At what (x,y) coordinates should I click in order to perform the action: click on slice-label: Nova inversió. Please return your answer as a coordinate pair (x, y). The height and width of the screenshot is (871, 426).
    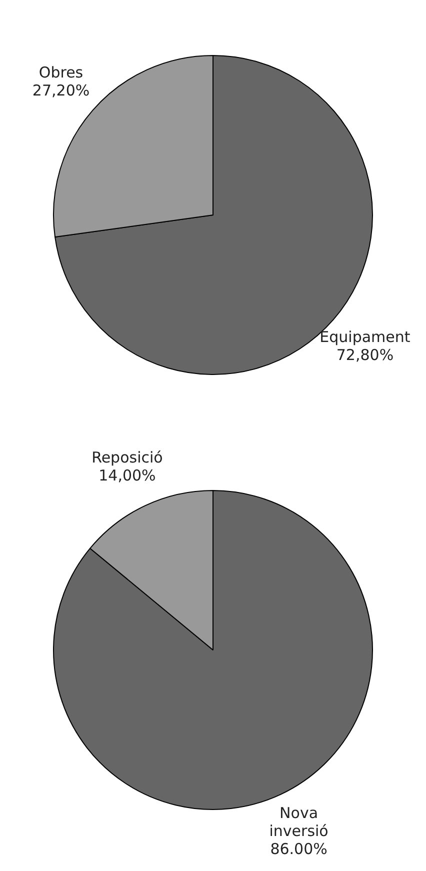
    Looking at the image, I should click on (298, 822).